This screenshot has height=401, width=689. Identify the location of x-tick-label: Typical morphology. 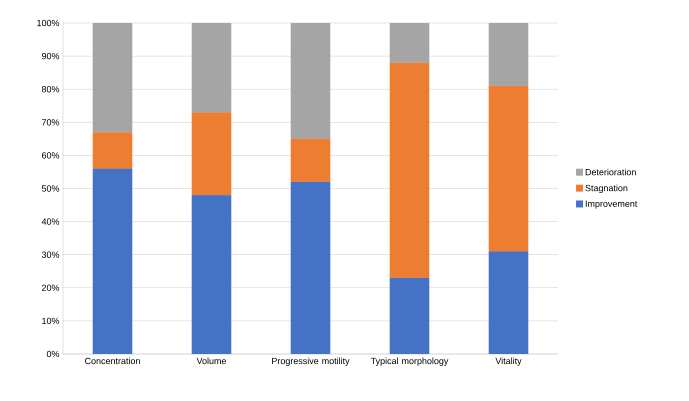
(409, 362).